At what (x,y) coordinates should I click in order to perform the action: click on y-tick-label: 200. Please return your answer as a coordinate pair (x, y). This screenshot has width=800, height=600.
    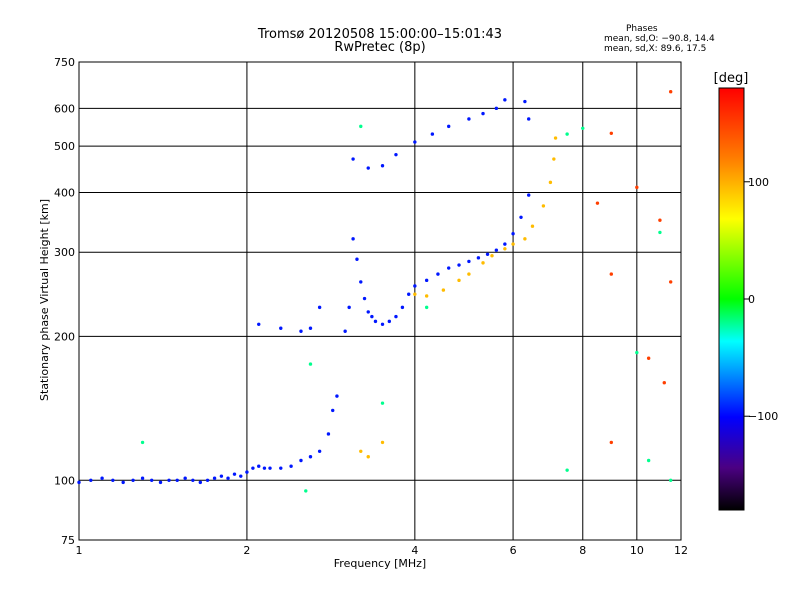
    Looking at the image, I should click on (64, 336).